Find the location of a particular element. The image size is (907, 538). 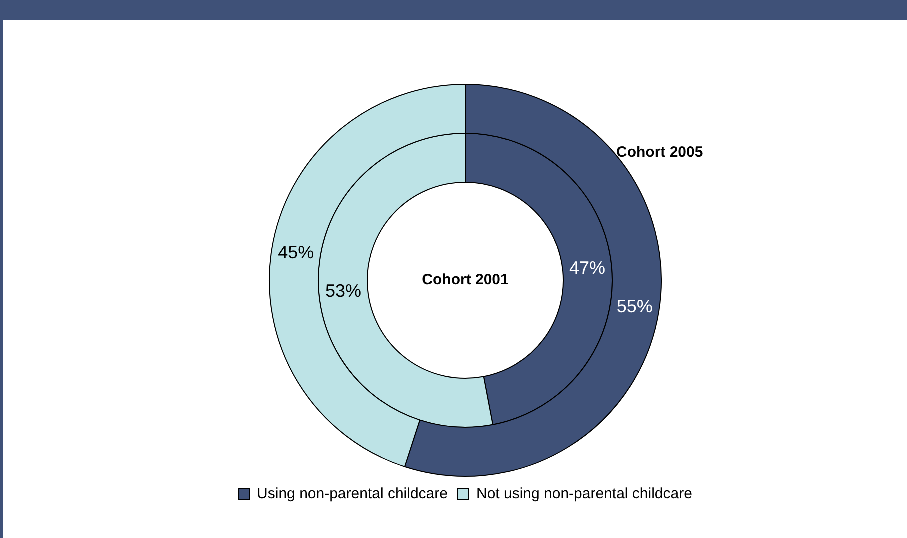

data-label: 47% is located at coordinates (587, 268).